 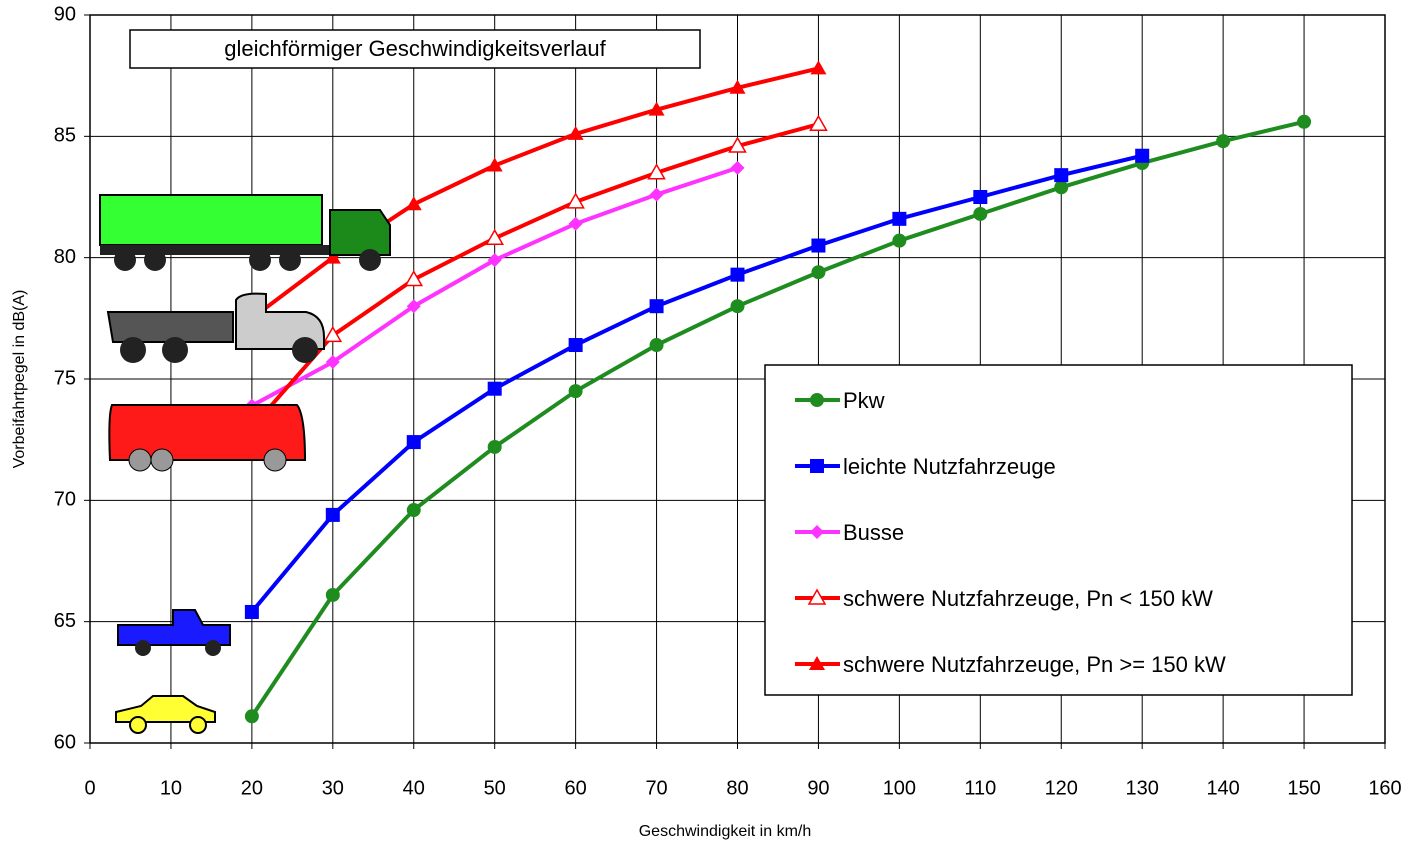 What do you see at coordinates (1303, 788) in the screenshot?
I see `x-tick-label: 150` at bounding box center [1303, 788].